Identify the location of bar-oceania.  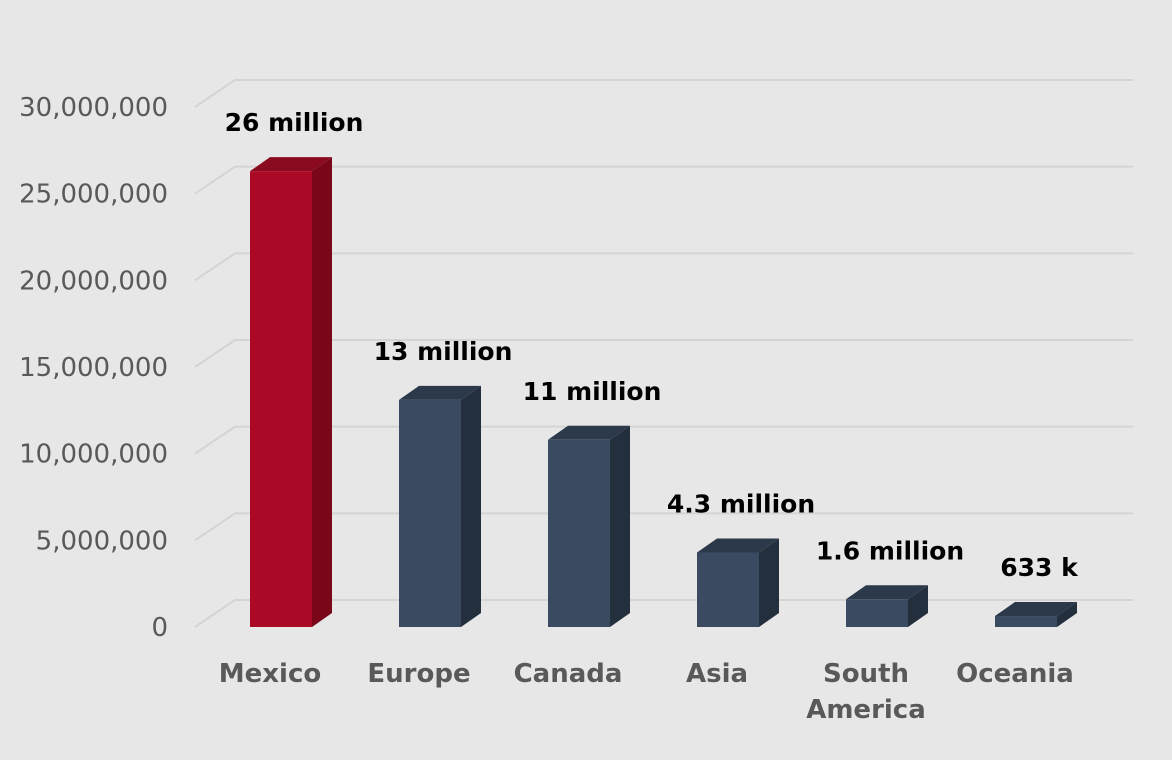
(1036, 614).